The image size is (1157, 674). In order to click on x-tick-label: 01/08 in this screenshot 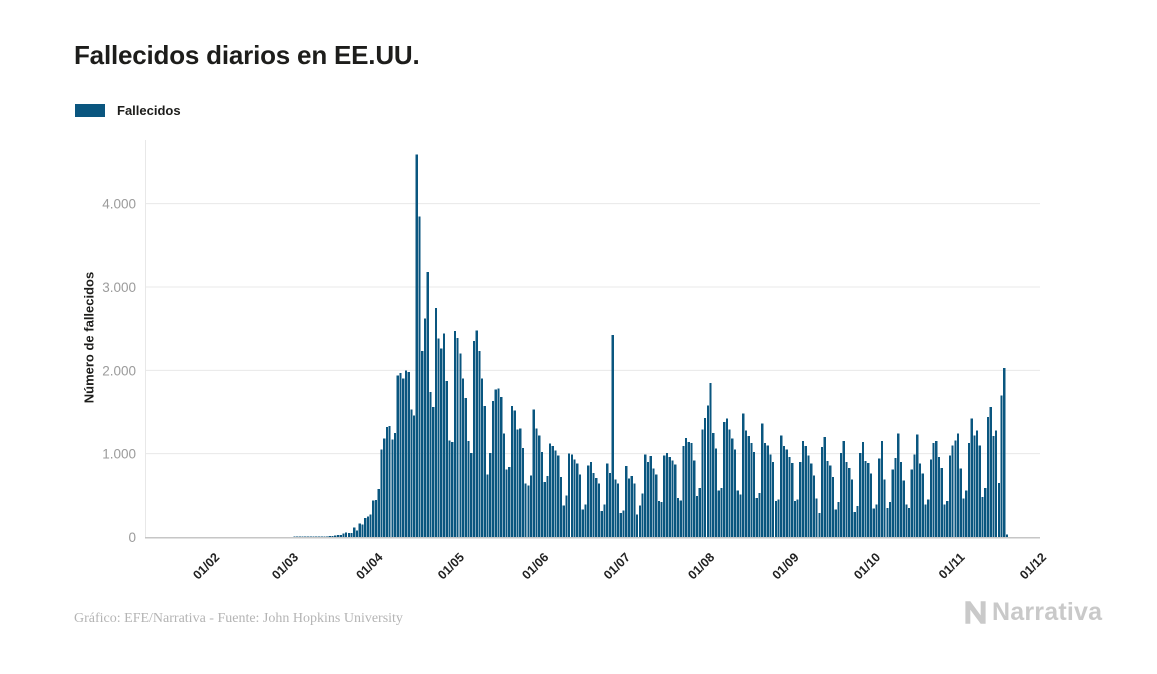, I will do `click(701, 566)`.